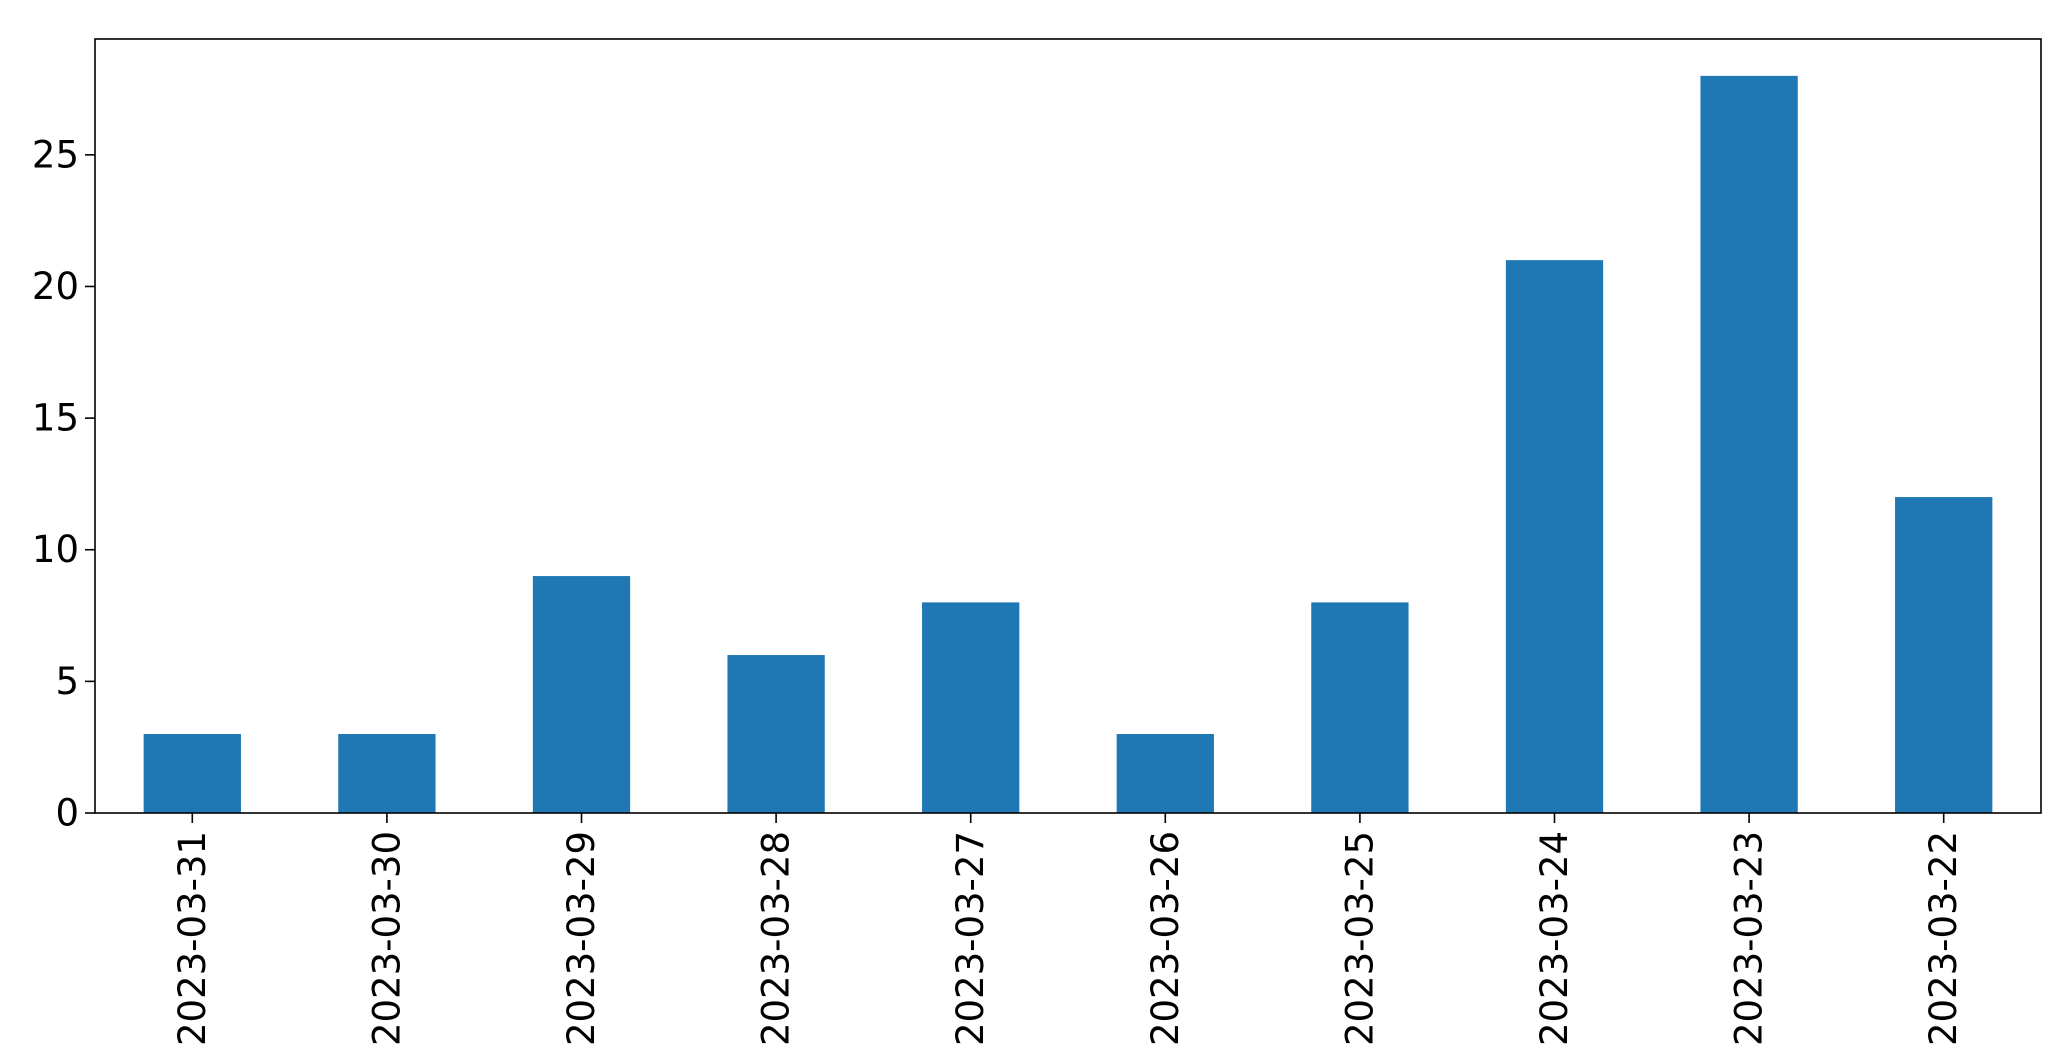  Describe the element at coordinates (55, 549) in the screenshot. I see `y-tick-label: 10` at that location.